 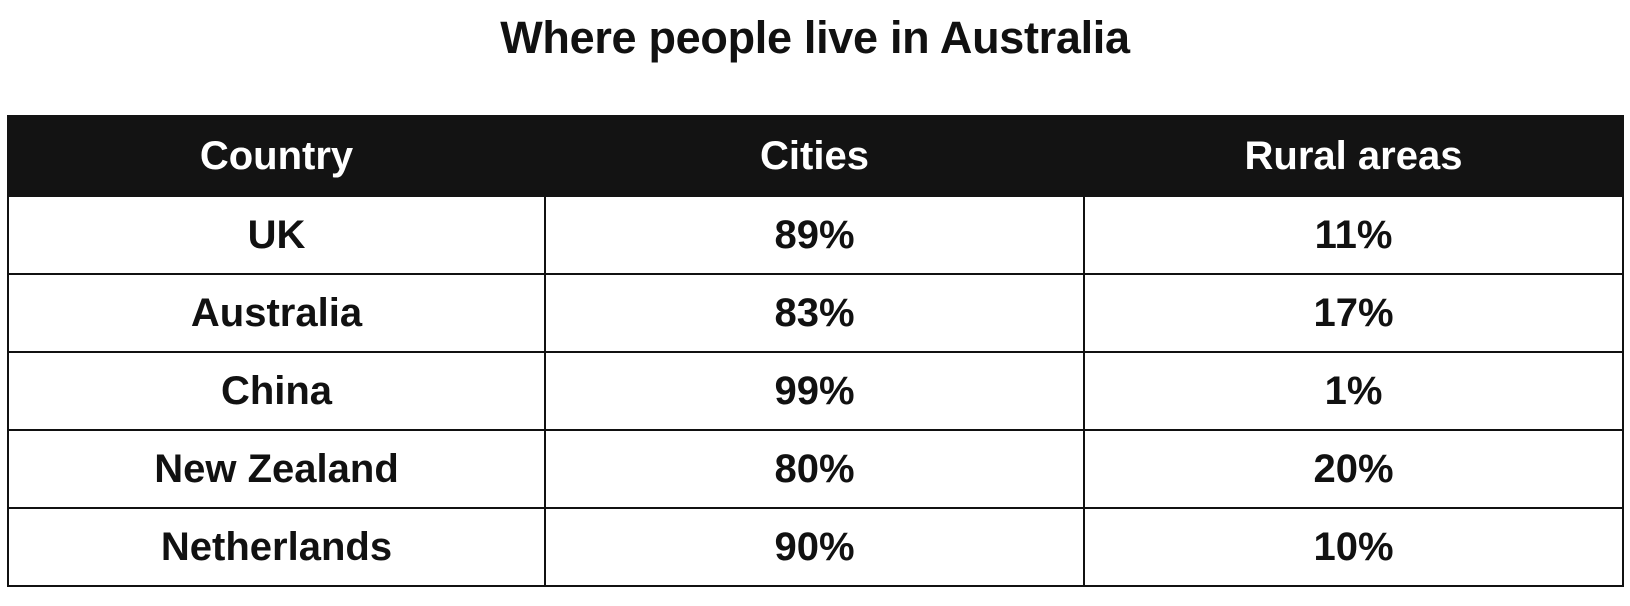 I want to click on cities-cell: 83%, so click(x=814, y=313).